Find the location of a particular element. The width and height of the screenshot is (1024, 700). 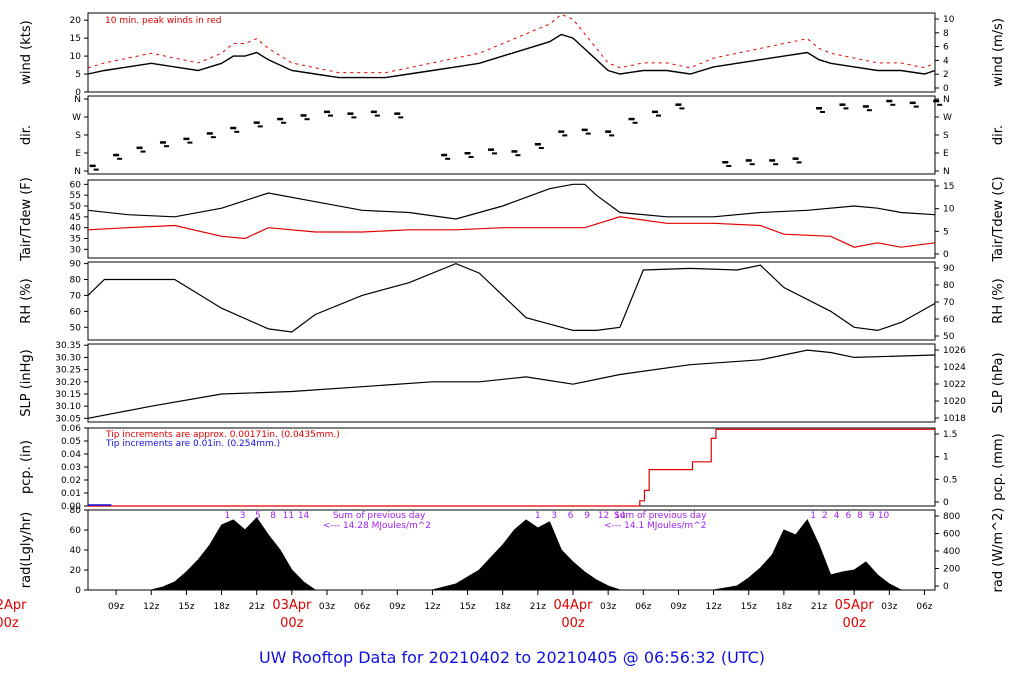

ytick-label-slp: 30.30 is located at coordinates (68, 358).